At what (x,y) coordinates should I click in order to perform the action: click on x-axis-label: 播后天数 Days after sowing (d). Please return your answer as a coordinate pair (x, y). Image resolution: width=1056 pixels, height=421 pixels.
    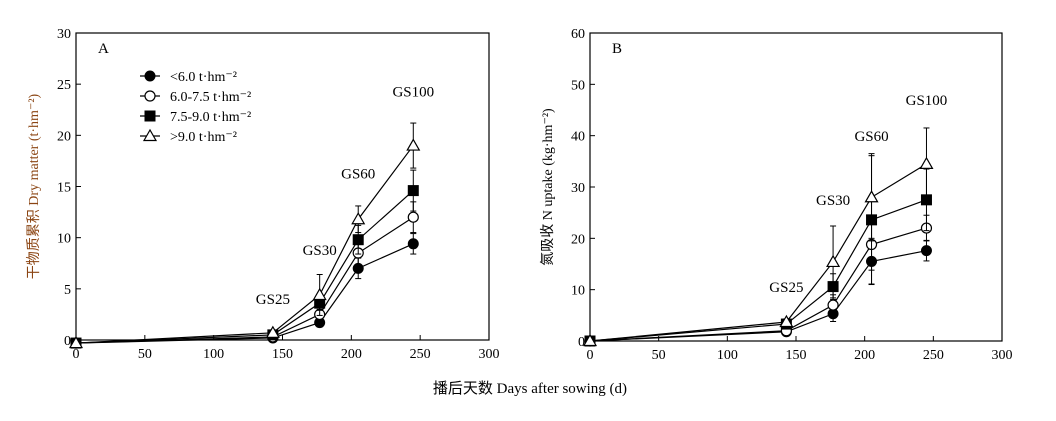
    Looking at the image, I should click on (530, 388).